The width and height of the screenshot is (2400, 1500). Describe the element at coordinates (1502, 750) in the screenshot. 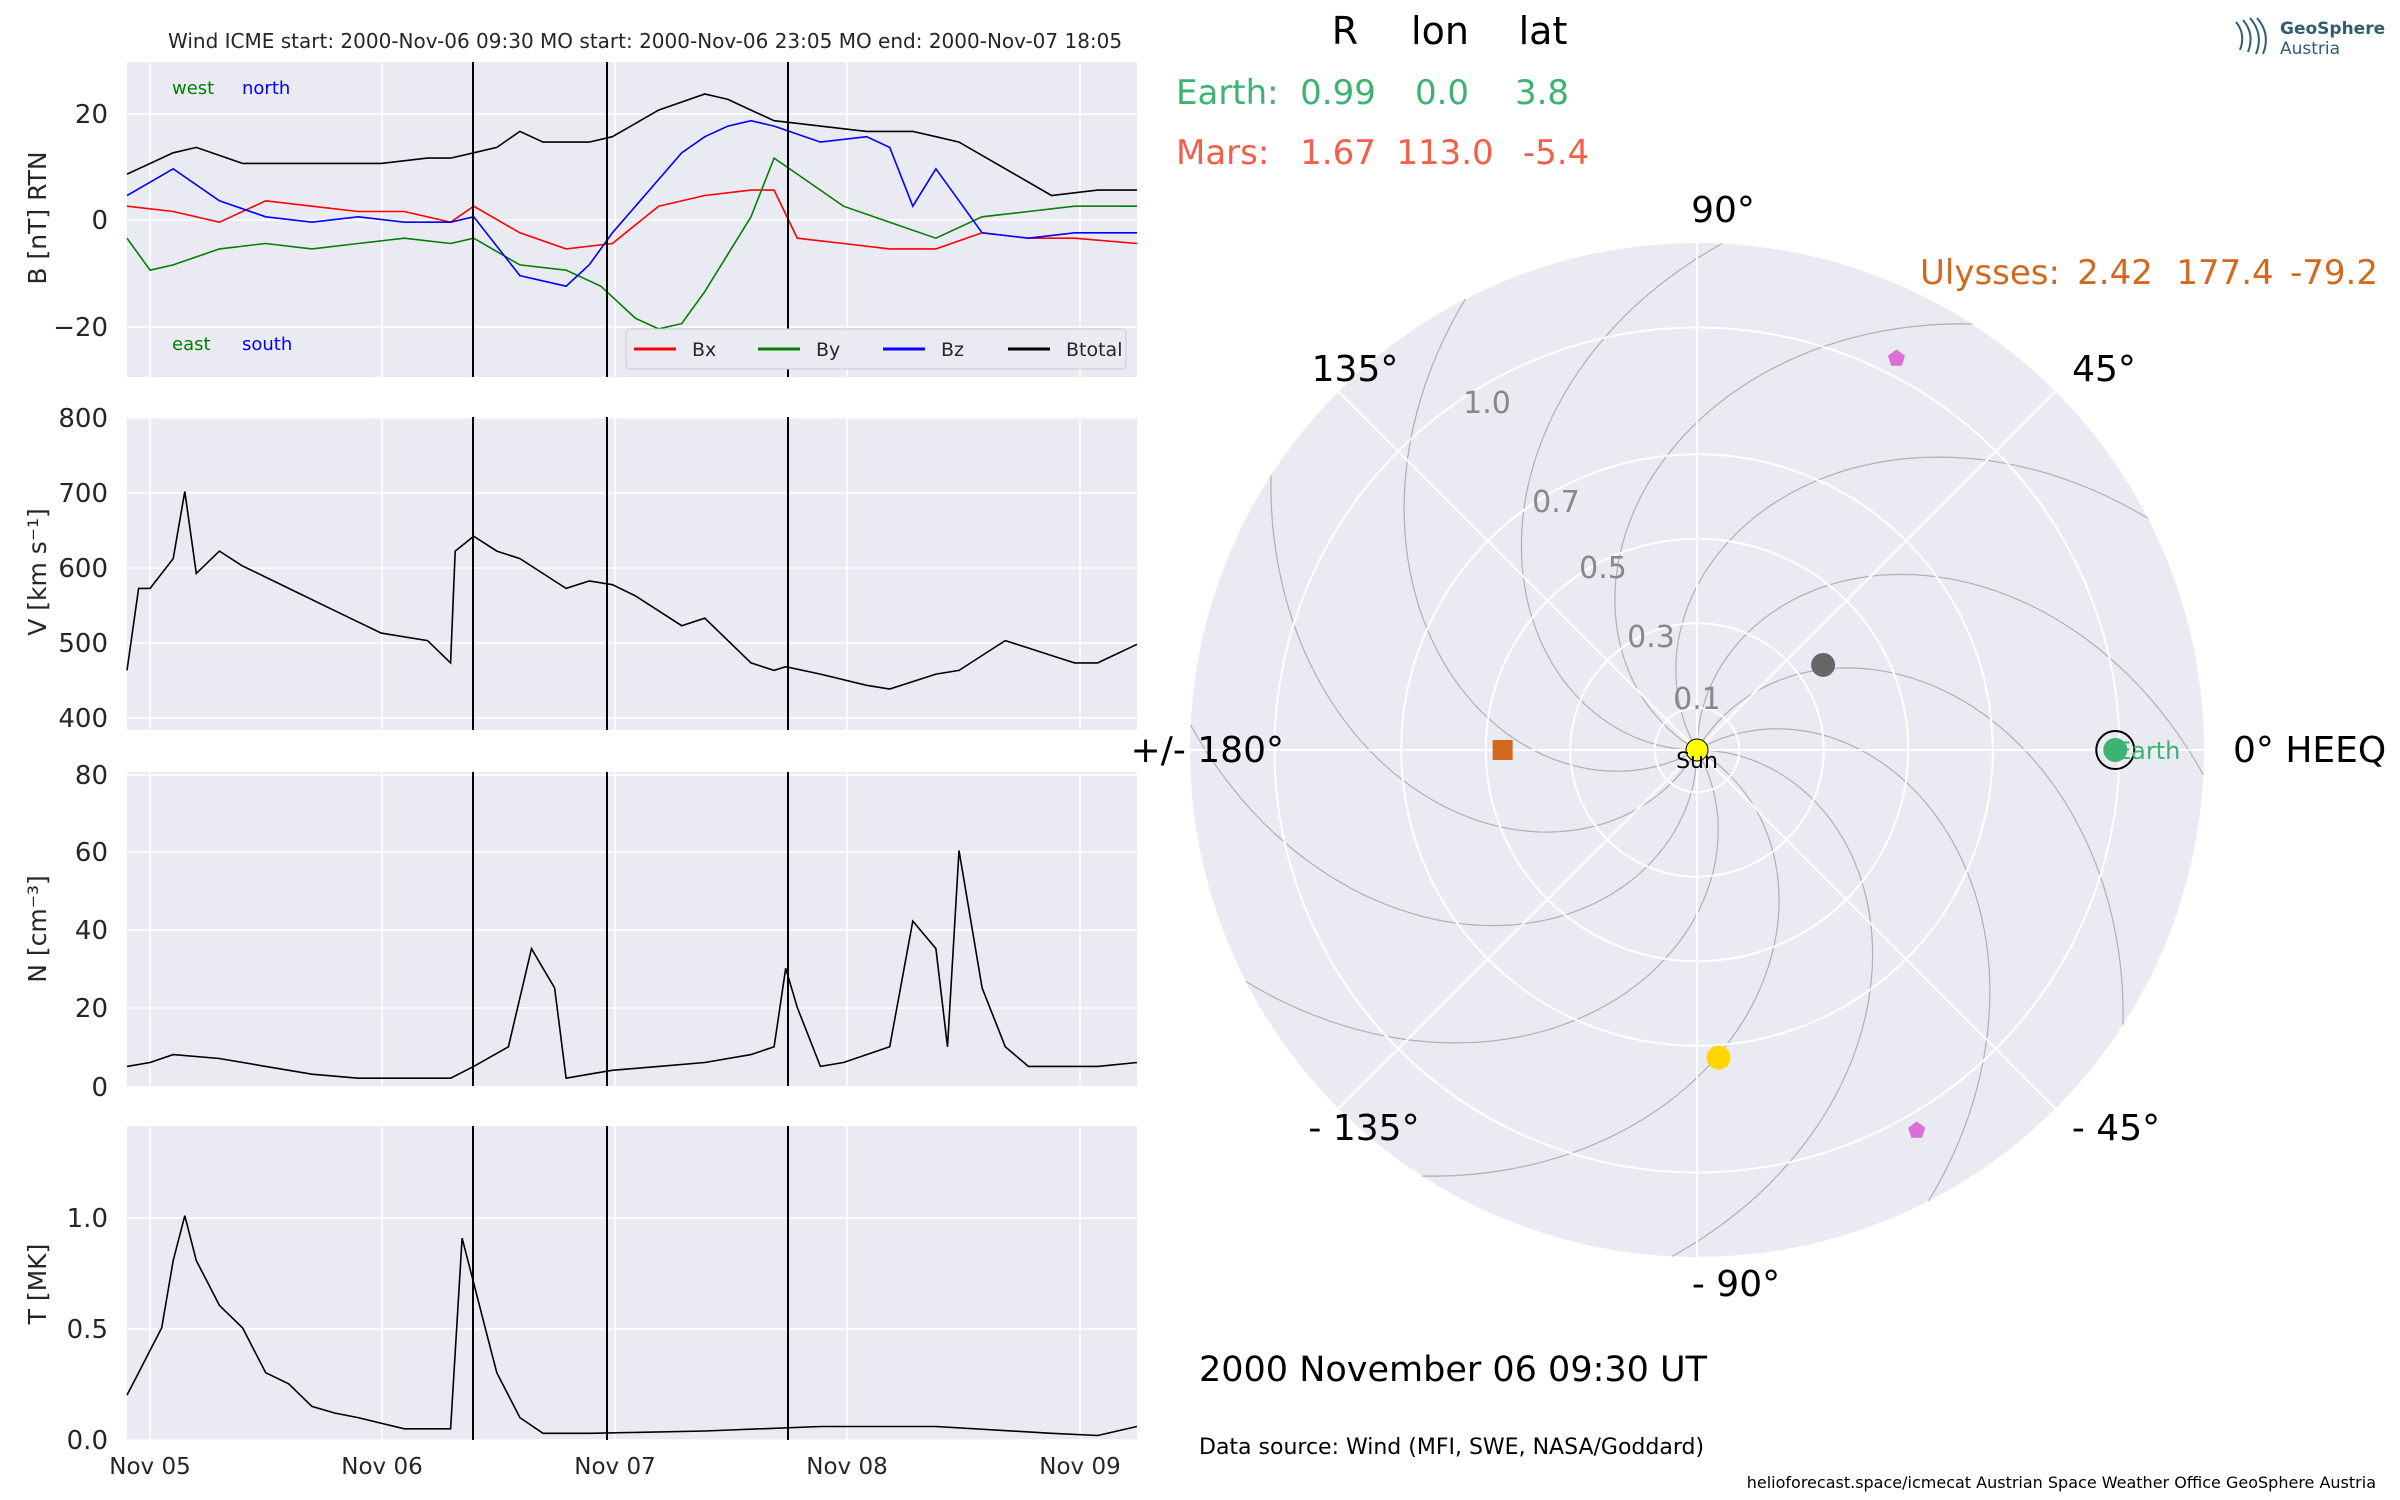

I see `body-marker-mars` at that location.